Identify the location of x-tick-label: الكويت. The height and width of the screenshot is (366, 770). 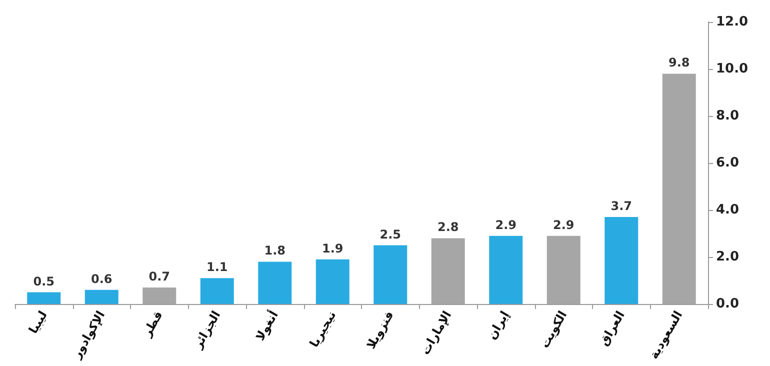
(553, 329).